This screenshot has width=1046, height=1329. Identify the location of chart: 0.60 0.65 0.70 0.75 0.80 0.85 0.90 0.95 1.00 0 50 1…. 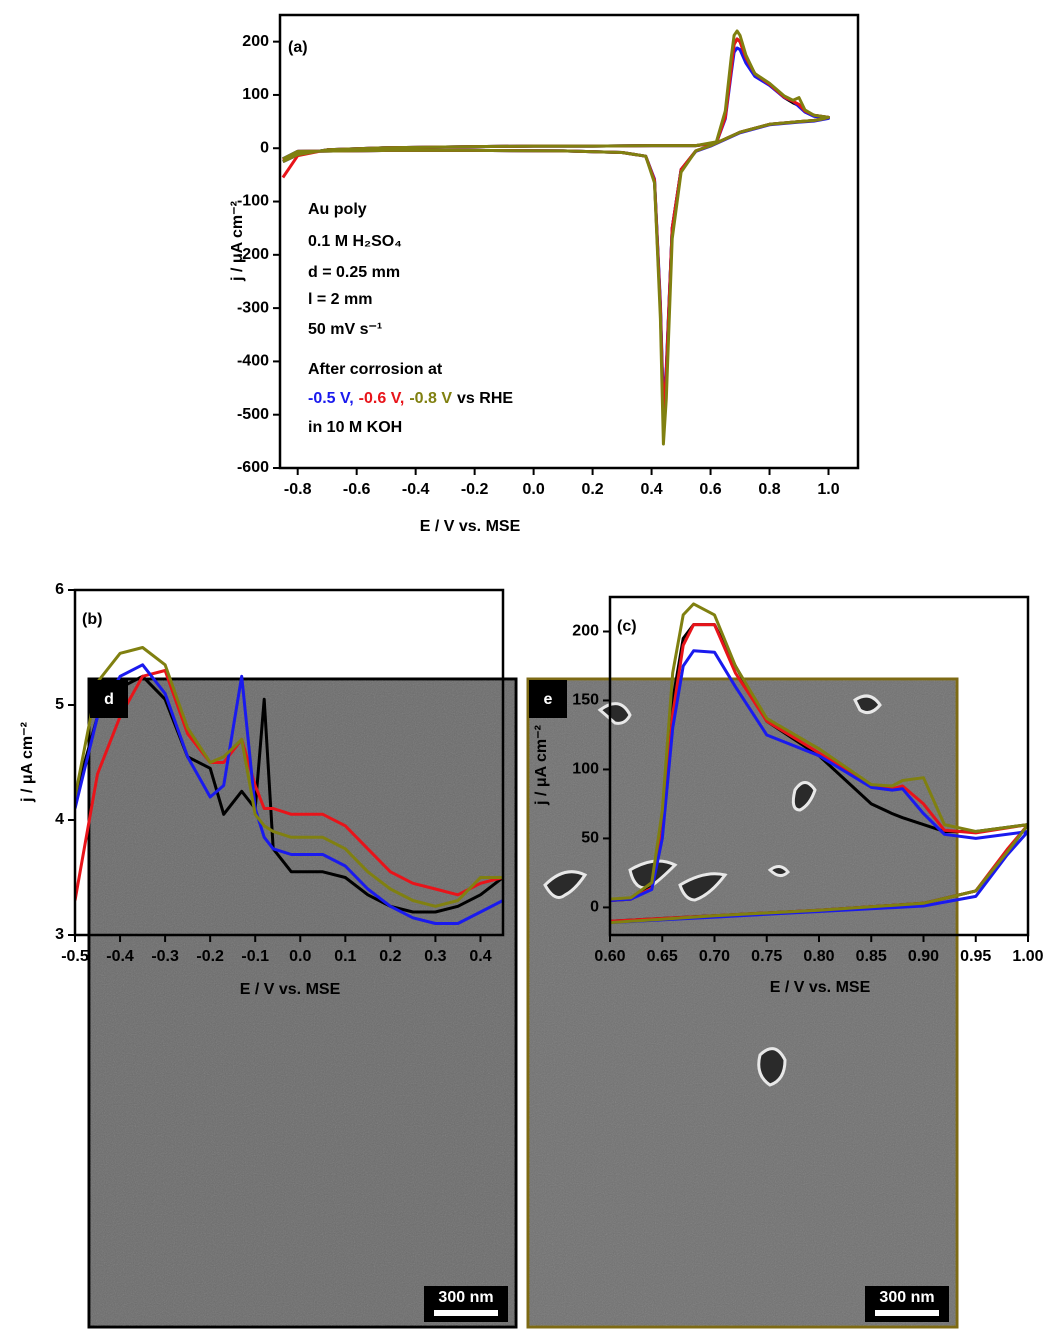
(788, 795).